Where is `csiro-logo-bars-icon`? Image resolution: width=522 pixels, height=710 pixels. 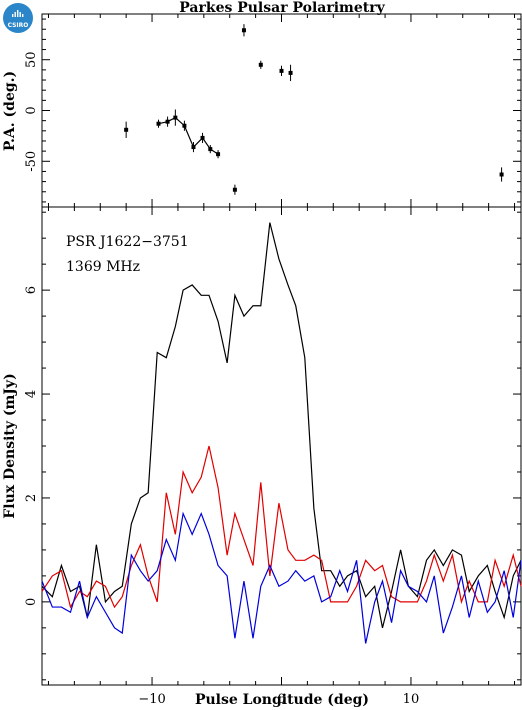
csiro-logo-bars-icon is located at coordinates (18, 13).